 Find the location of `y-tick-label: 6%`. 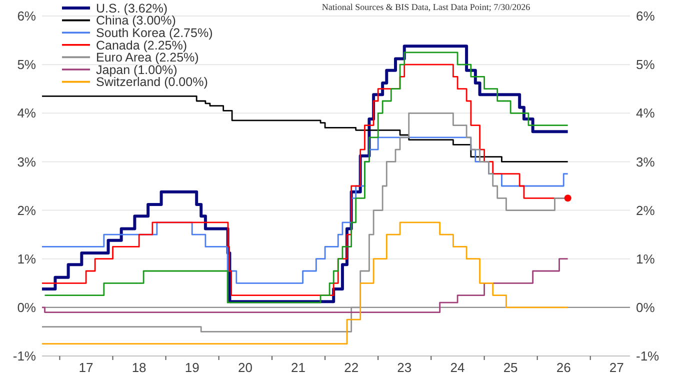

y-tick-label: 6% is located at coordinates (26, 16).